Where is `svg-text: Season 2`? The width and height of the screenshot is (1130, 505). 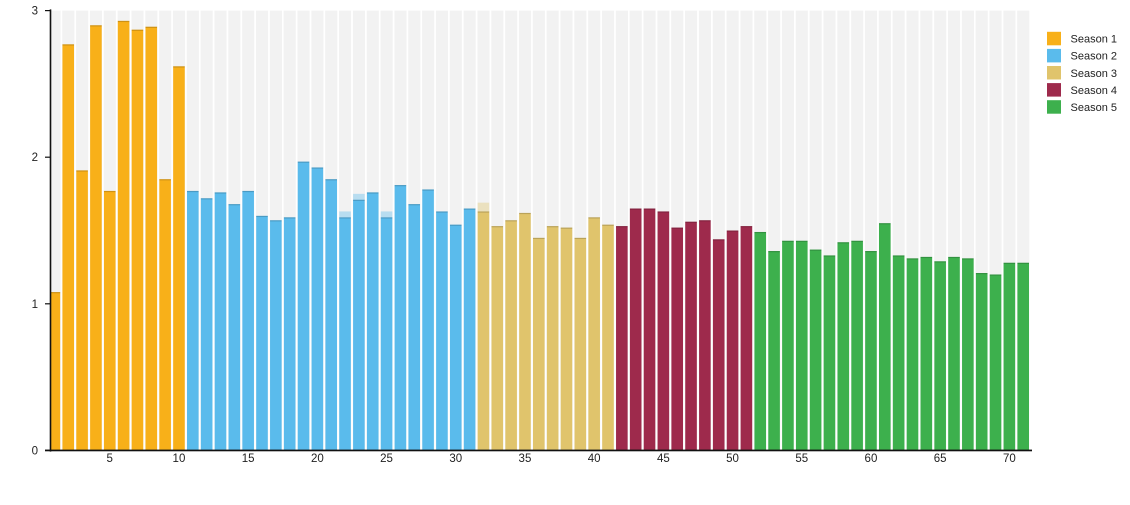 svg-text: Season 2 is located at coordinates (1094, 57).